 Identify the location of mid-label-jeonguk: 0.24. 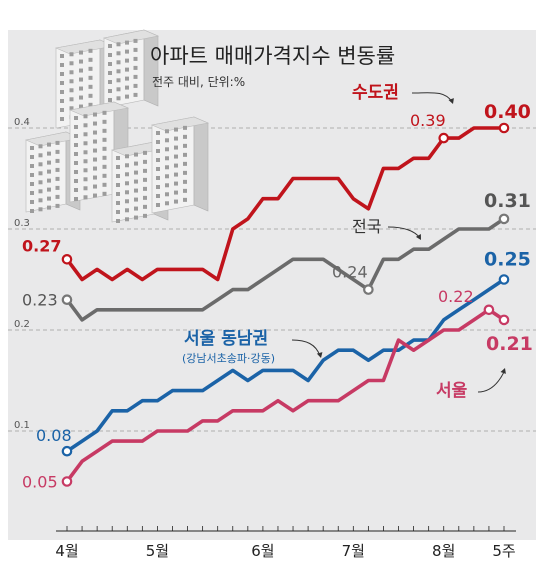
(350, 272).